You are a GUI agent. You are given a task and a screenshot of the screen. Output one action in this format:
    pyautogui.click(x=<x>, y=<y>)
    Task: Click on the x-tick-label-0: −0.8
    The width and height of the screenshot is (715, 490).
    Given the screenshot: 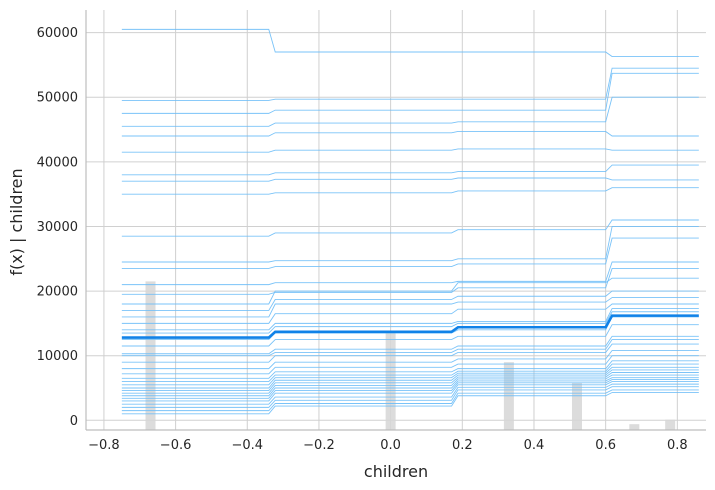 What is the action you would take?
    pyautogui.click(x=104, y=445)
    